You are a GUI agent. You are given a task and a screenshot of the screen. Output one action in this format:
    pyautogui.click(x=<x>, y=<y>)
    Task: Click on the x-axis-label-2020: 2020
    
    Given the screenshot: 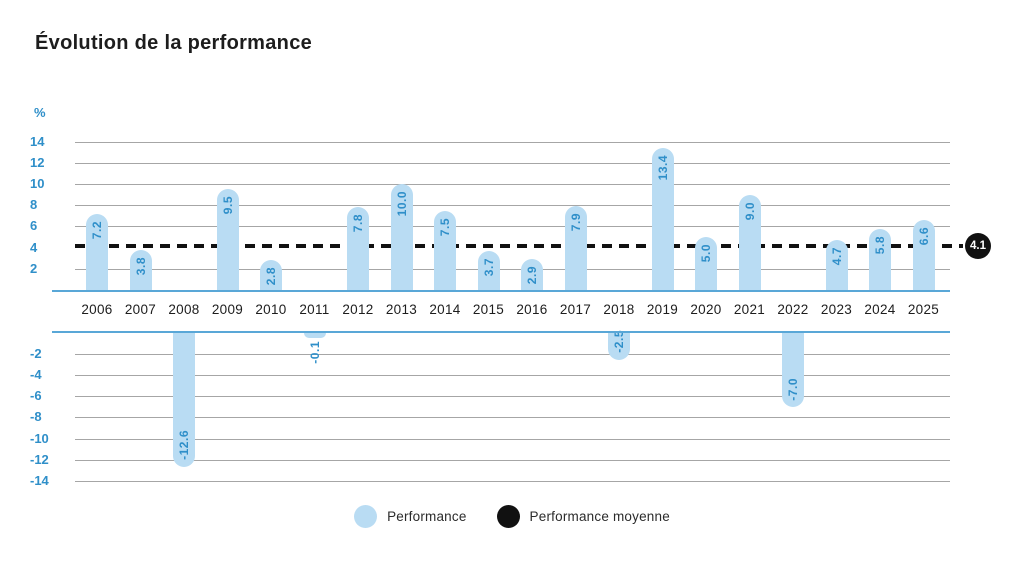 What is the action you would take?
    pyautogui.click(x=706, y=309)
    